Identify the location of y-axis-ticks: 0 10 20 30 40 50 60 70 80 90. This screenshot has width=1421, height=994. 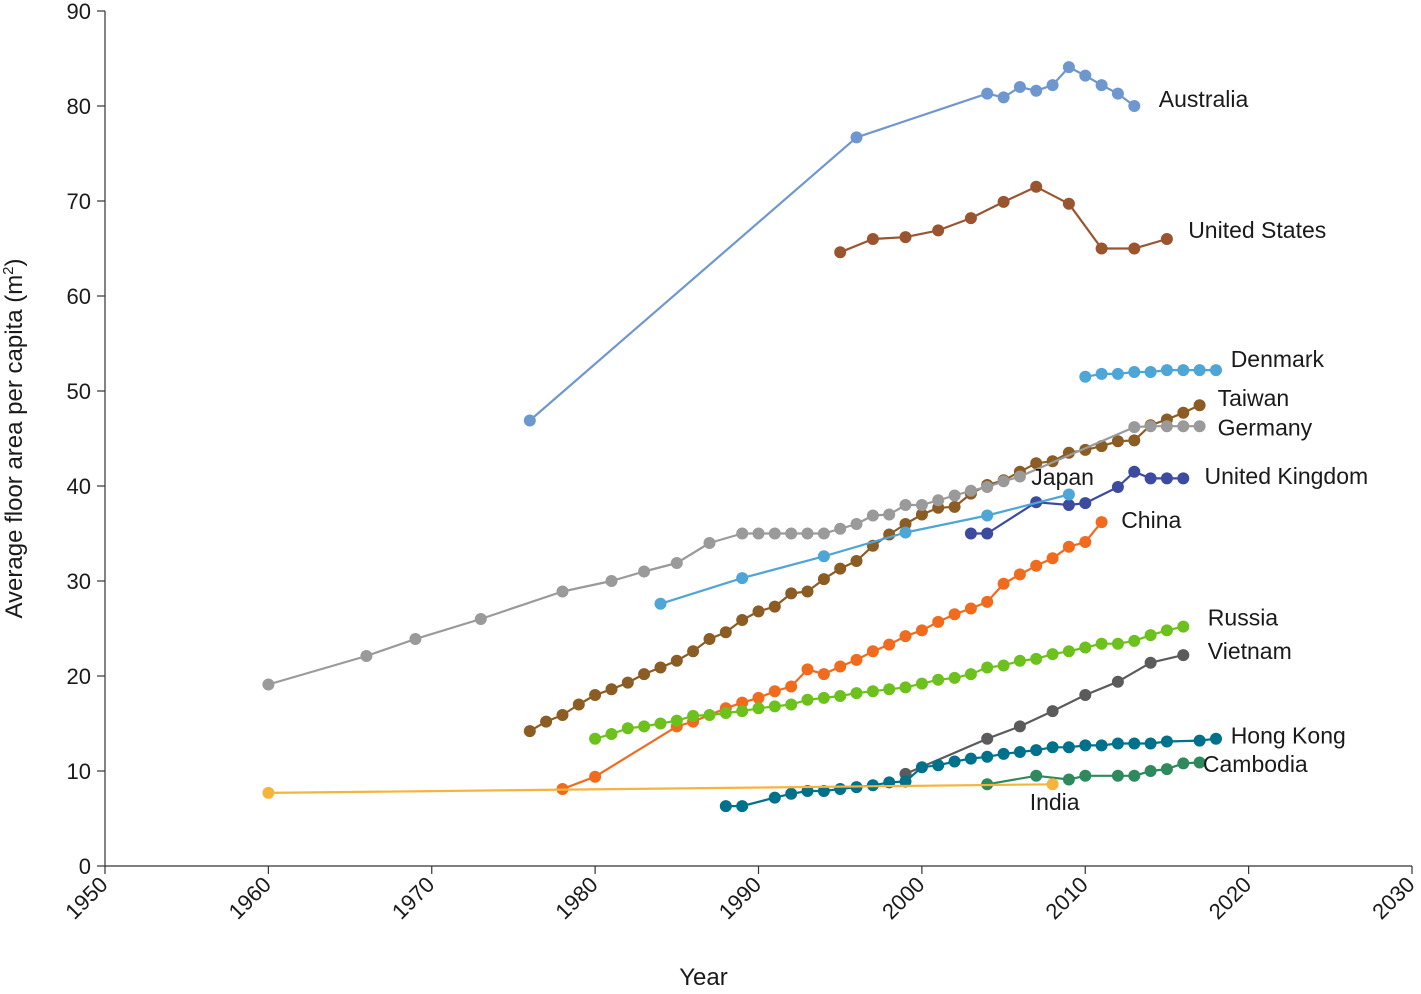
(86, 439).